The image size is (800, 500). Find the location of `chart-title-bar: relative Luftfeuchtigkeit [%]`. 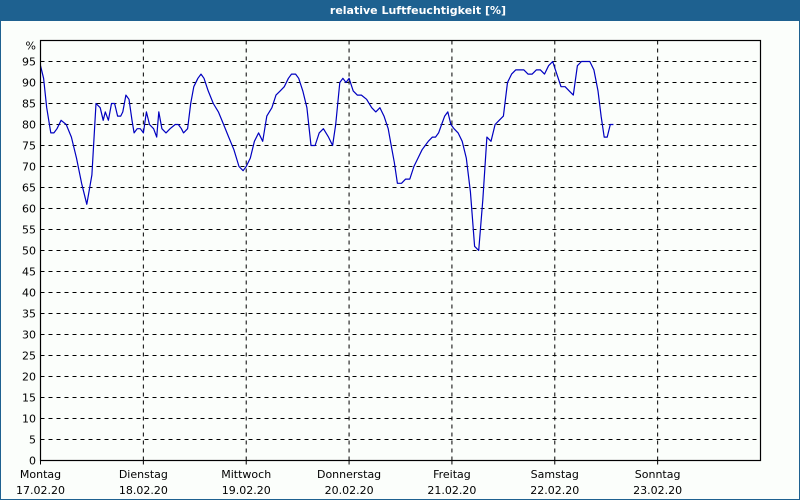

chart-title-bar: relative Luftfeuchtigkeit [%] is located at coordinates (400, 11).